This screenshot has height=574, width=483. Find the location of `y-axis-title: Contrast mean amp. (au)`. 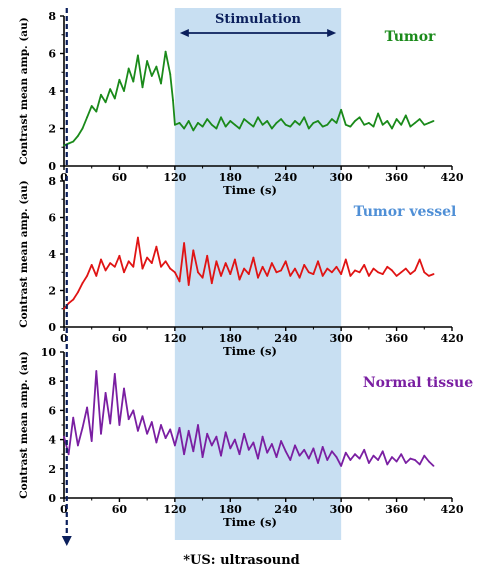

y-axis-title: Contrast mean amp. (au) is located at coordinates (24, 253).